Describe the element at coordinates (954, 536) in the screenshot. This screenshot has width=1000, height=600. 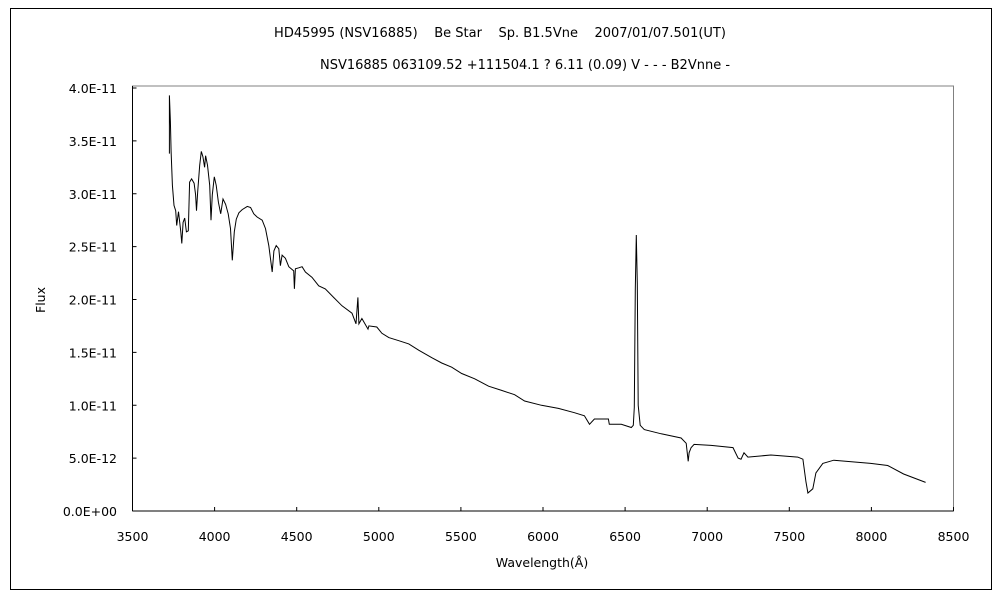
I see `x-tick-label: 8500` at that location.